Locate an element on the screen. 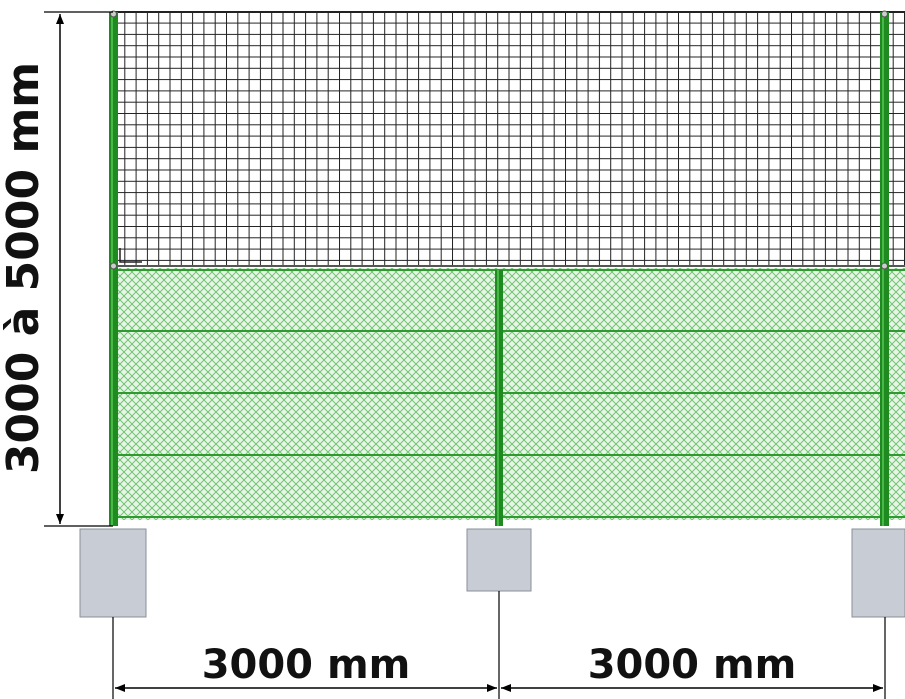 The image size is (905, 699). fence-post-middle is located at coordinates (499, 398).